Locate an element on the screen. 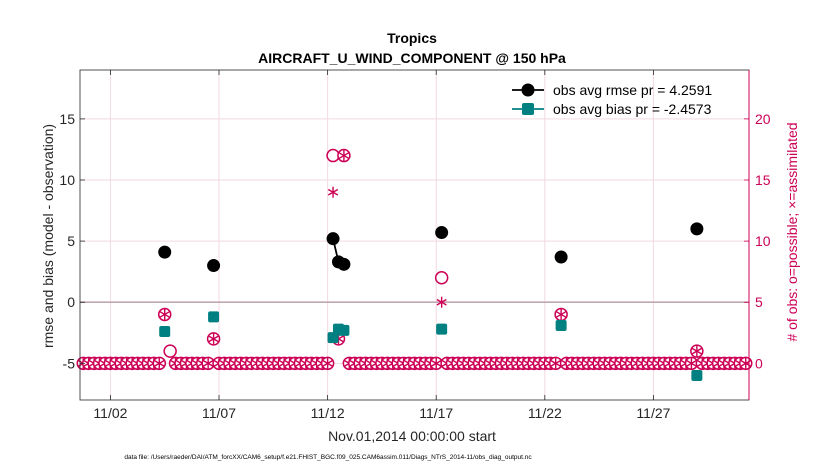 The height and width of the screenshot is (470, 830). y-tick-label-right: 15 is located at coordinates (763, 180).